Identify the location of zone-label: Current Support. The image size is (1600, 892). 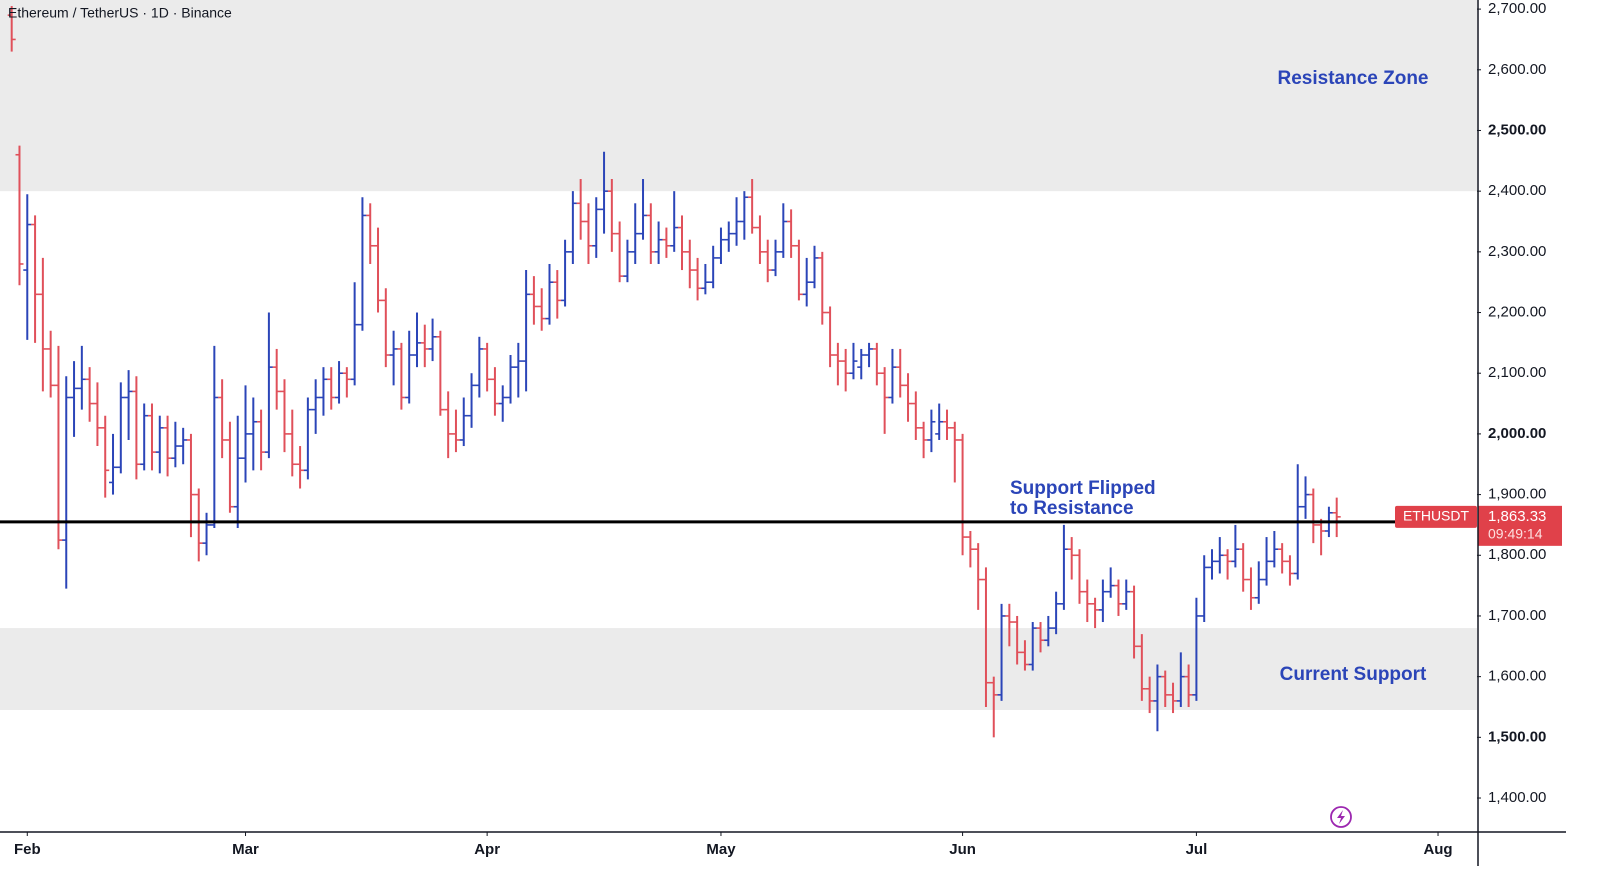
(1353, 674).